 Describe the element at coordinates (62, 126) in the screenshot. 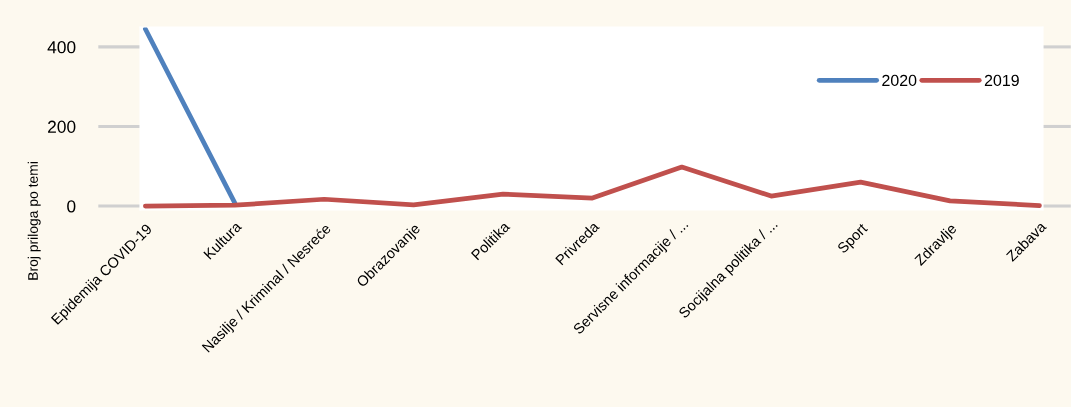

I see `y-tick-label: 200` at that location.